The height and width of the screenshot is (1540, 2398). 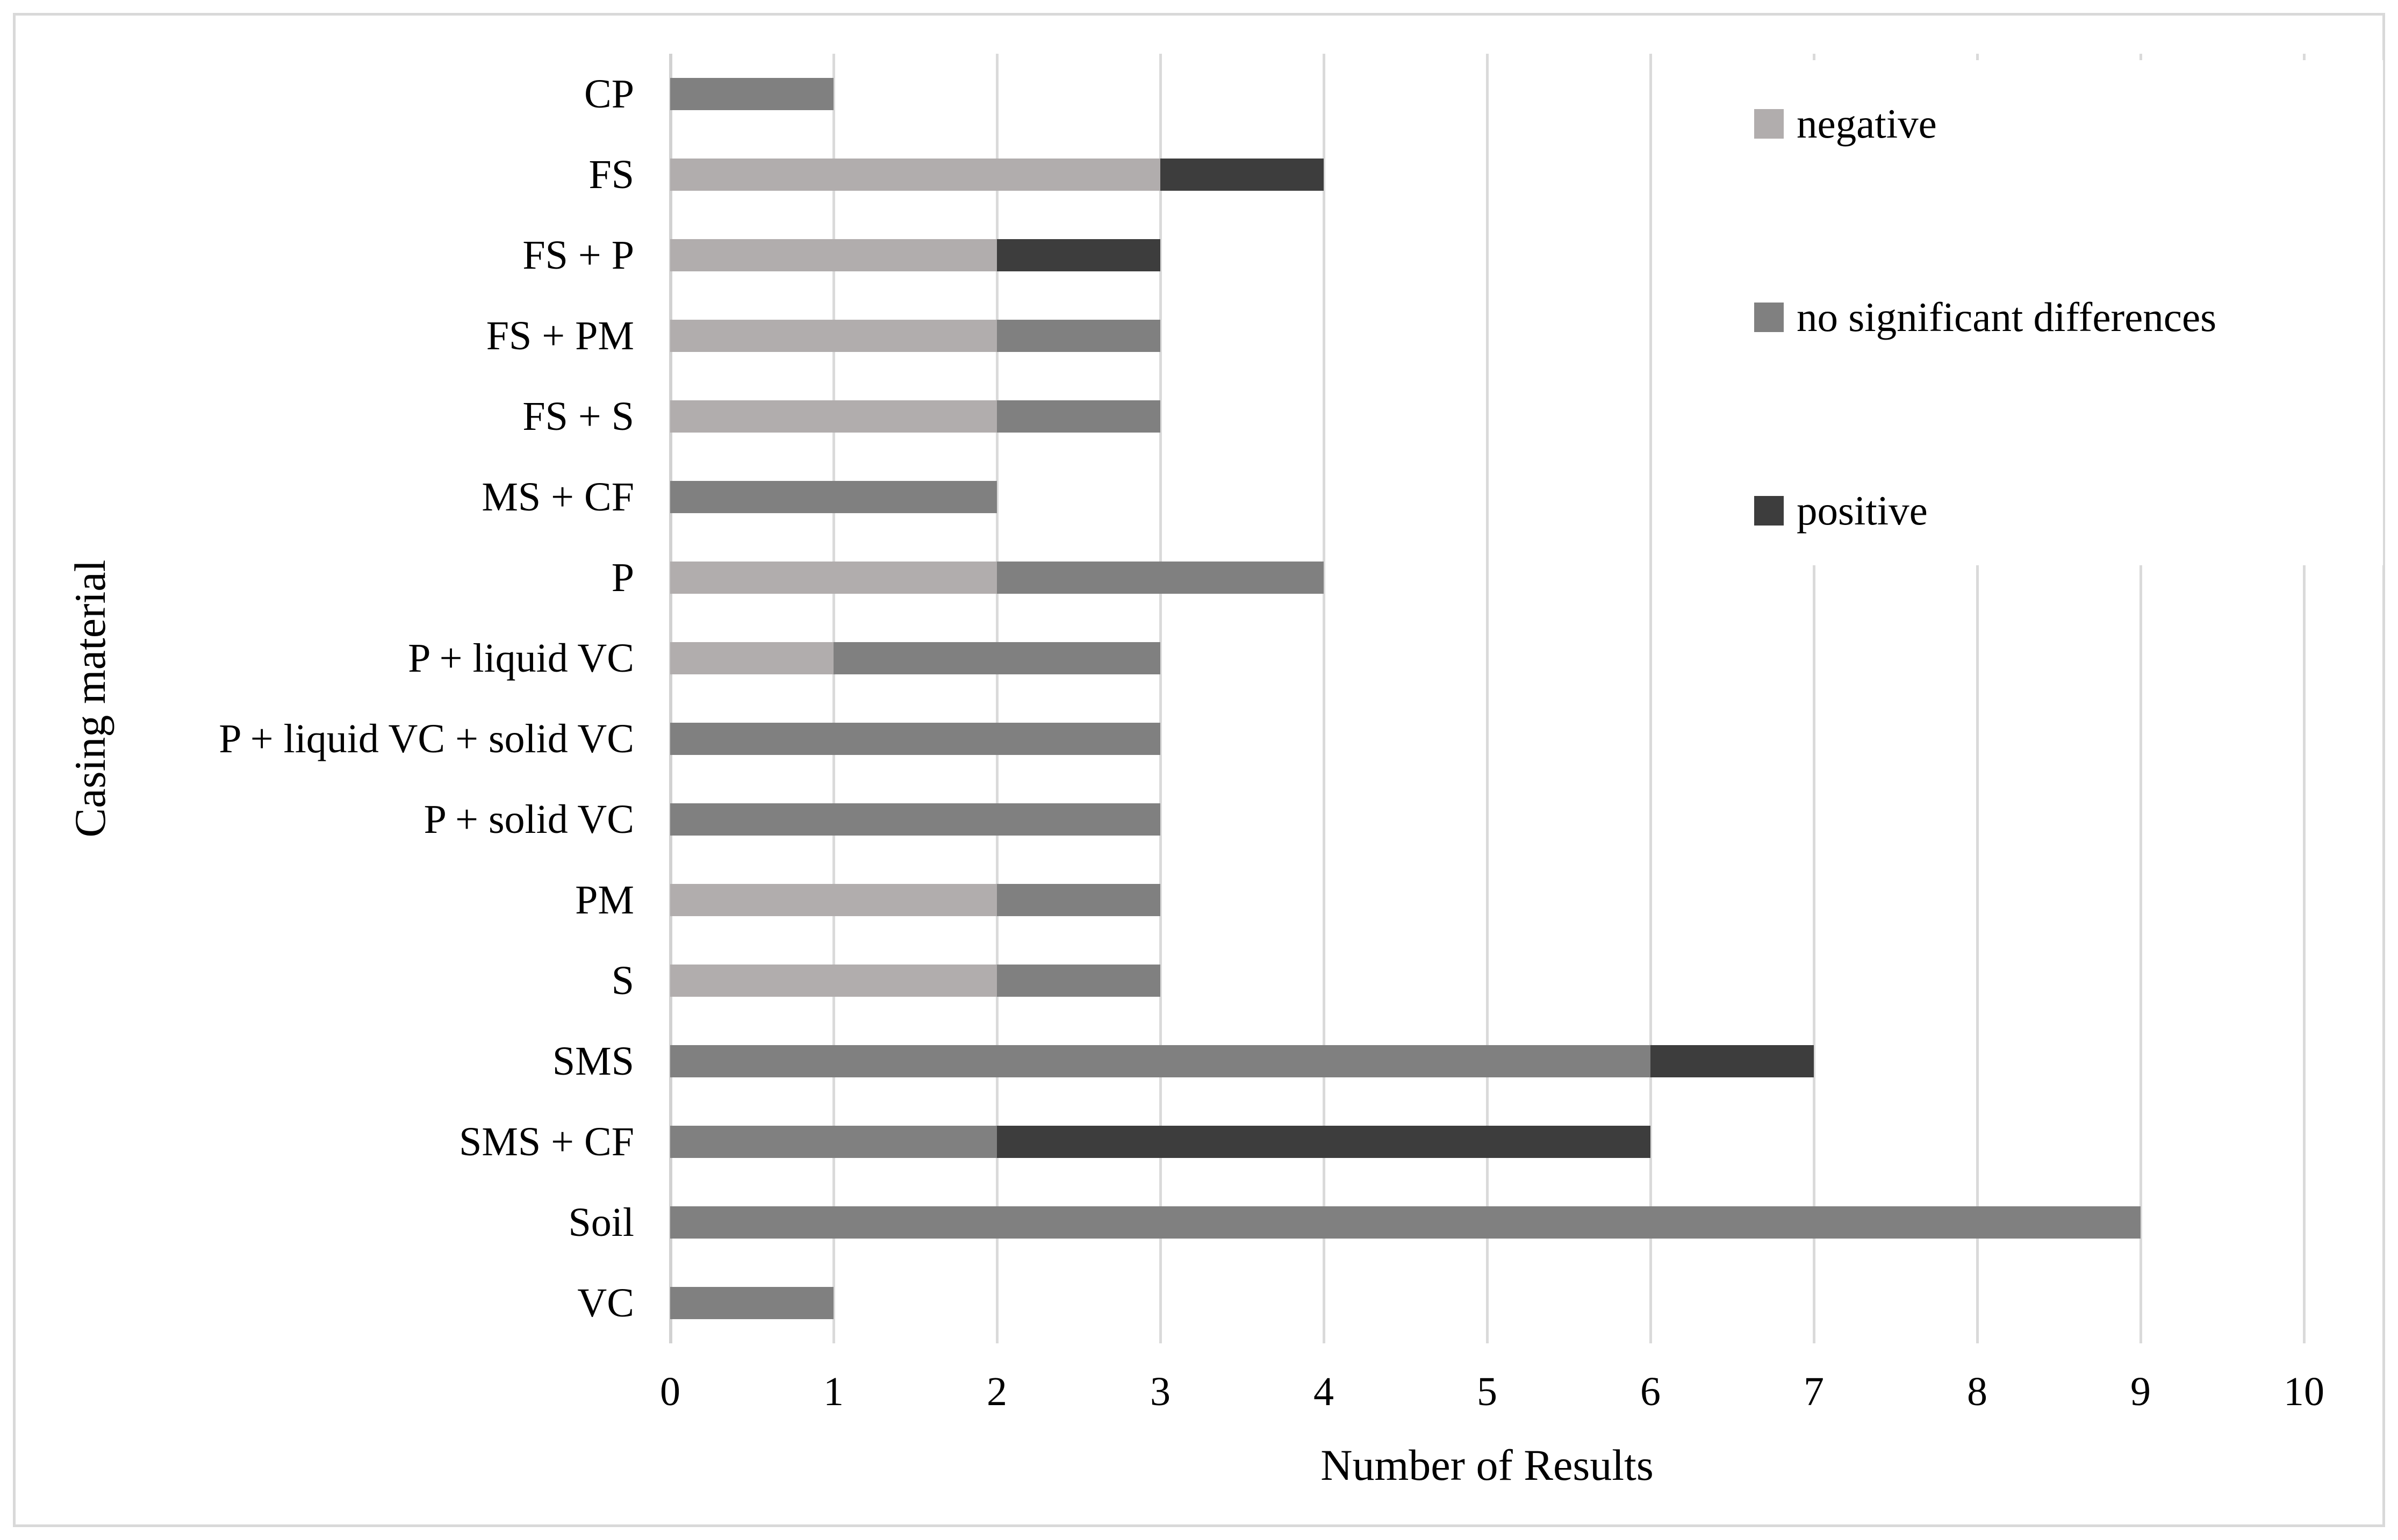 I want to click on bar-row-p-liquid-vc-solid-vc, so click(x=915, y=739).